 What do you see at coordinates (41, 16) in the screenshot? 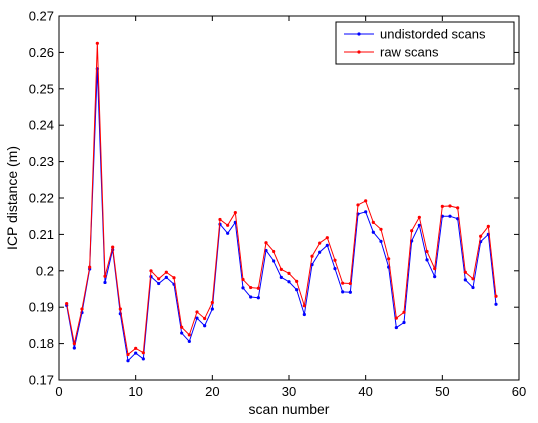
I see `y-tick-label: 0.27` at bounding box center [41, 16].